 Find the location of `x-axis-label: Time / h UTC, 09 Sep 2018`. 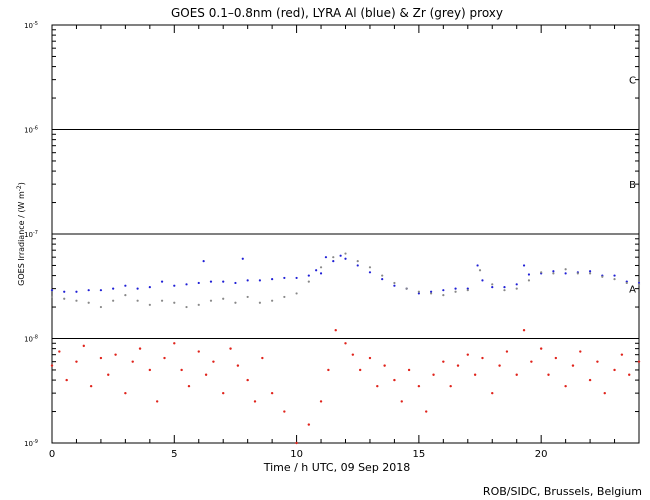

x-axis-label: Time / h UTC, 09 Sep 2018 is located at coordinates (337, 467).